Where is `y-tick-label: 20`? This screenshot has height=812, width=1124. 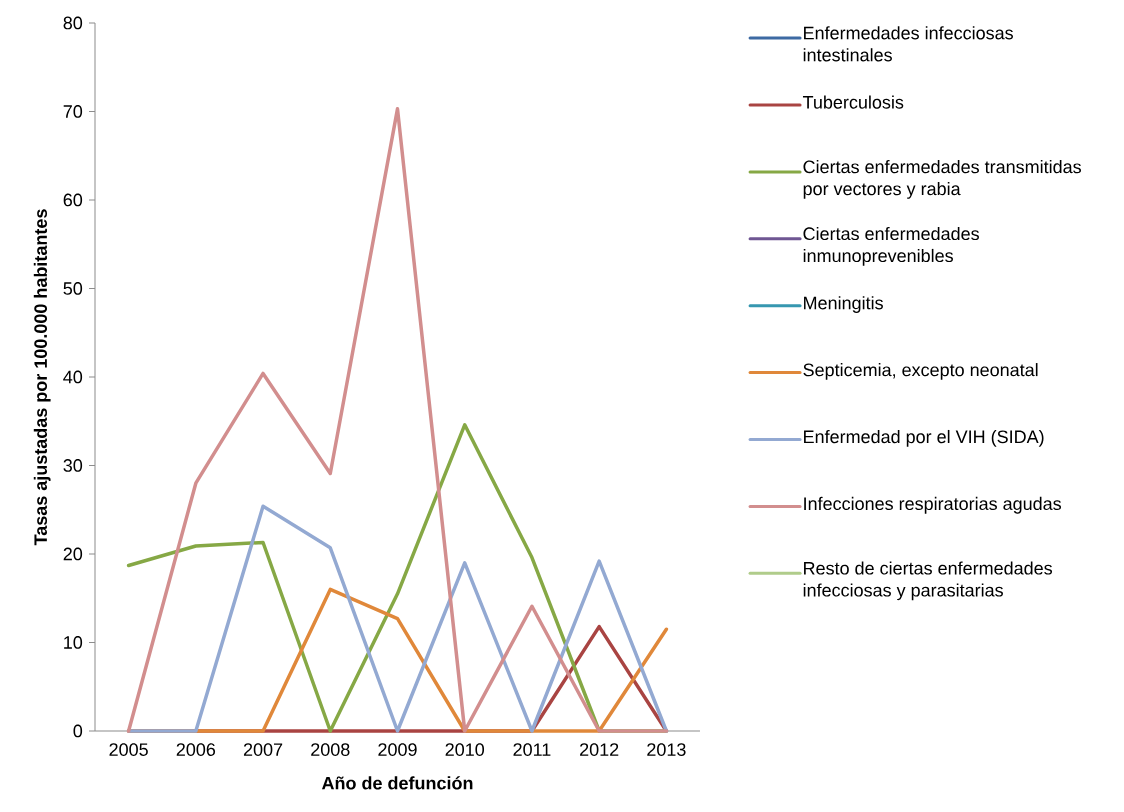
y-tick-label: 20 is located at coordinates (73, 554).